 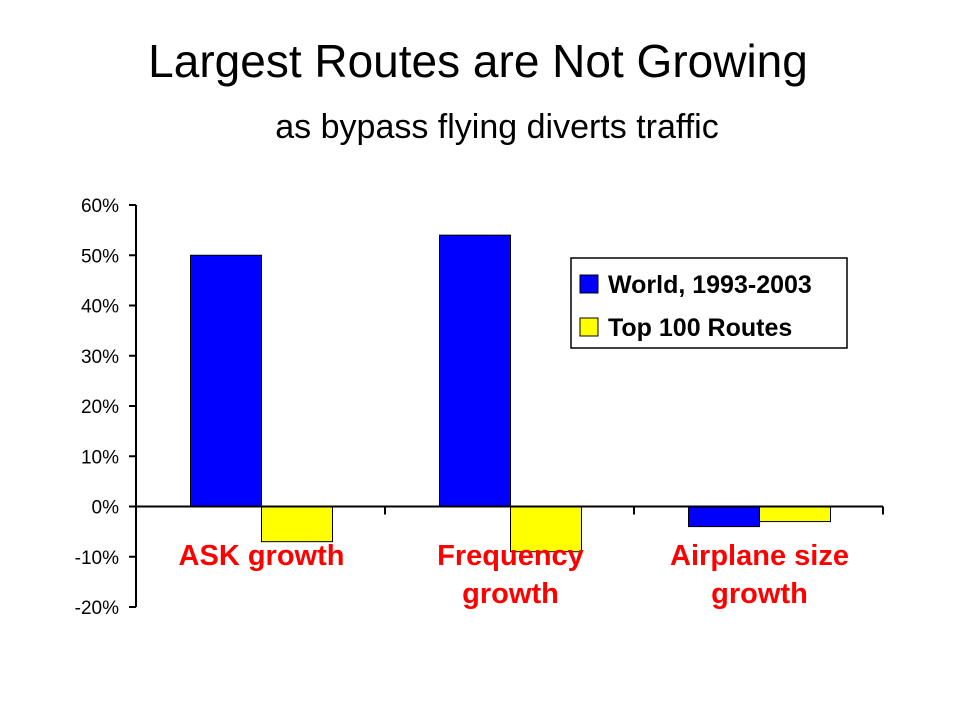 I want to click on y-tick-label: 10%, so click(x=100, y=457).